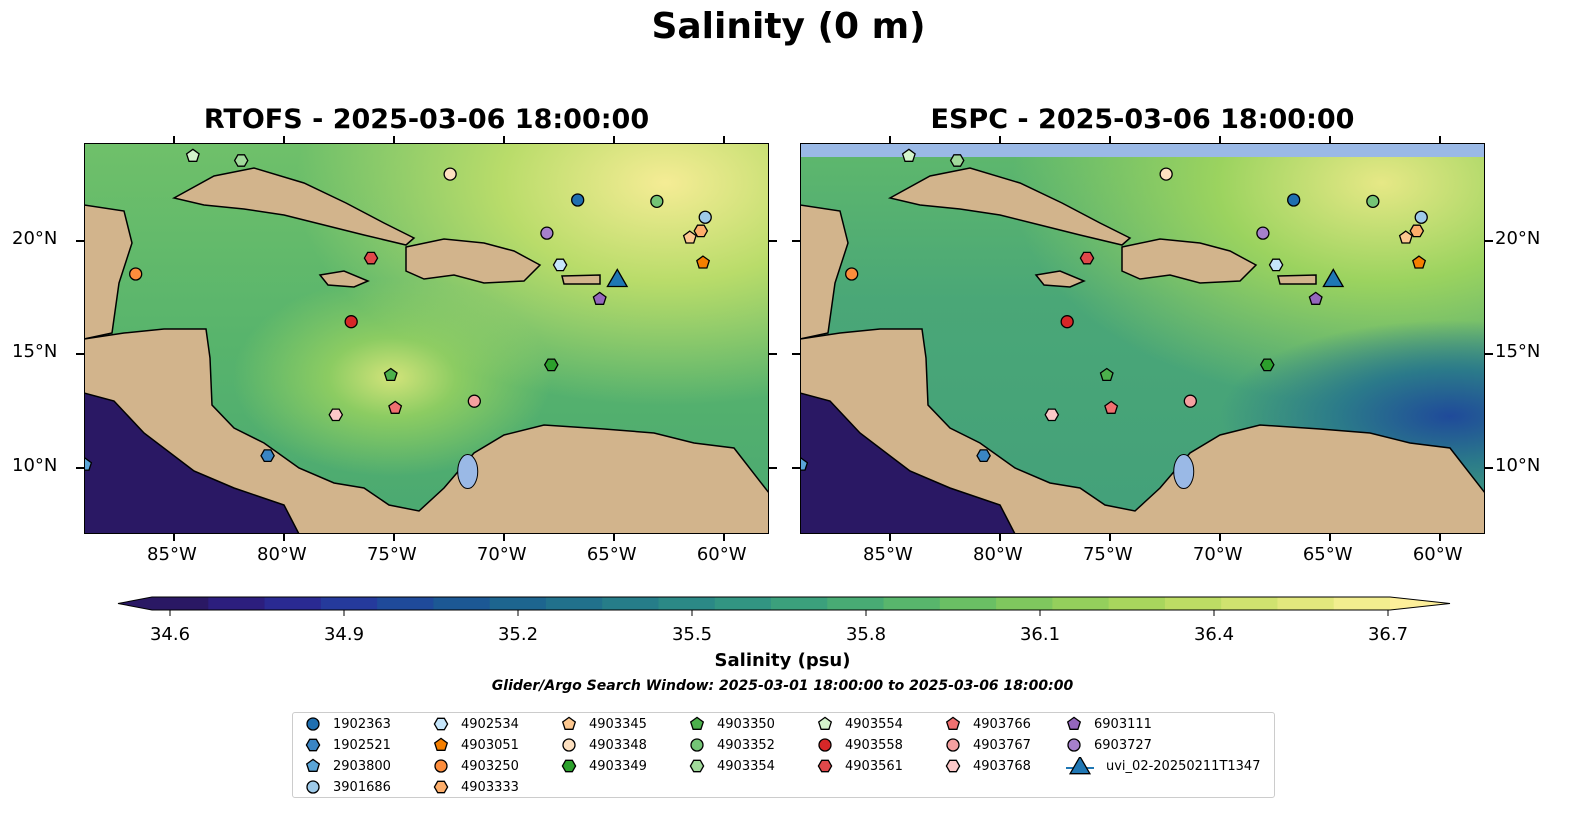 The width and height of the screenshot is (1577, 827). Describe the element at coordinates (746, 724) in the screenshot. I see `legend-label: 4903350` at that location.